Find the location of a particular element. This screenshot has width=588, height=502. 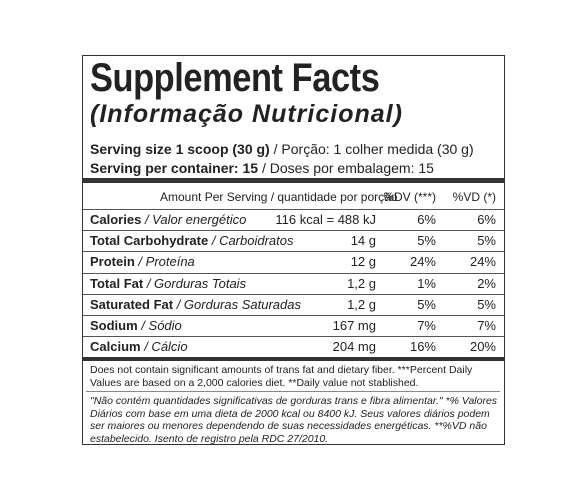

nutrient-name-pt: / Proteína is located at coordinates (166, 262).